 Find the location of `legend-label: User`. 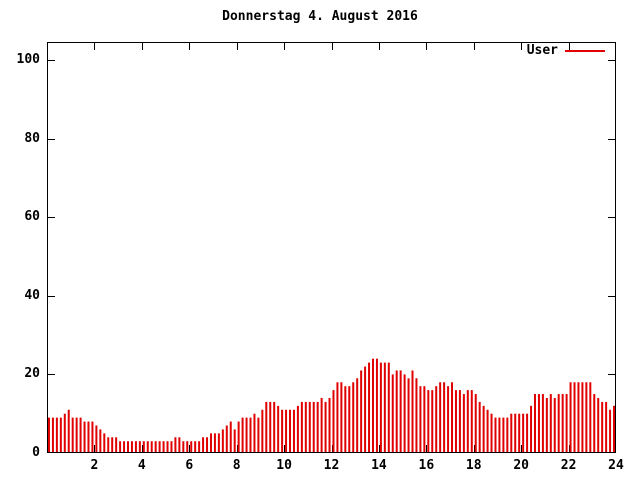

legend-label: User is located at coordinates (542, 50).